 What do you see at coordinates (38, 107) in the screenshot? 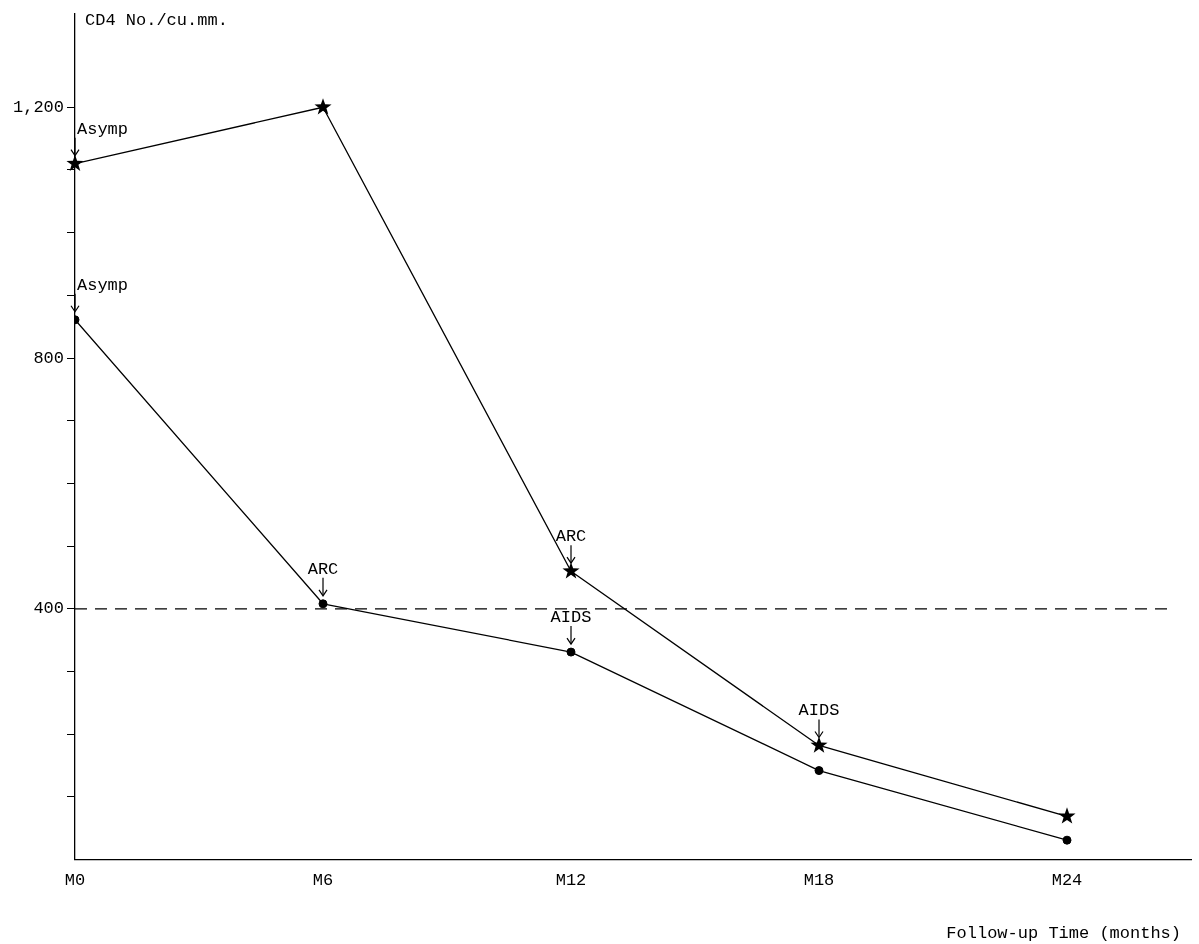
I see `y-tick-label: 1,200` at bounding box center [38, 107].